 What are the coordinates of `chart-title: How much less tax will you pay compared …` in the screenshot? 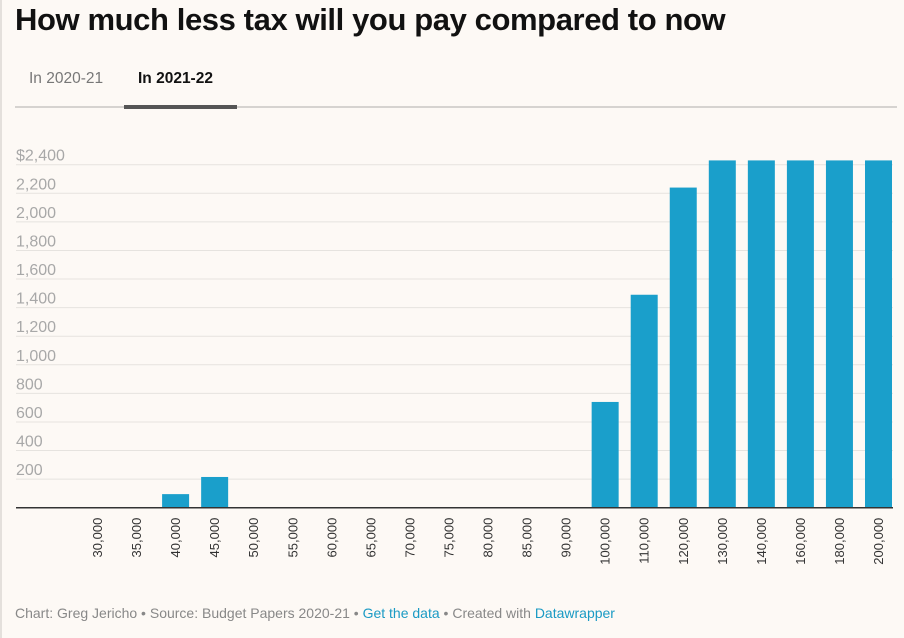 It's located at (370, 19).